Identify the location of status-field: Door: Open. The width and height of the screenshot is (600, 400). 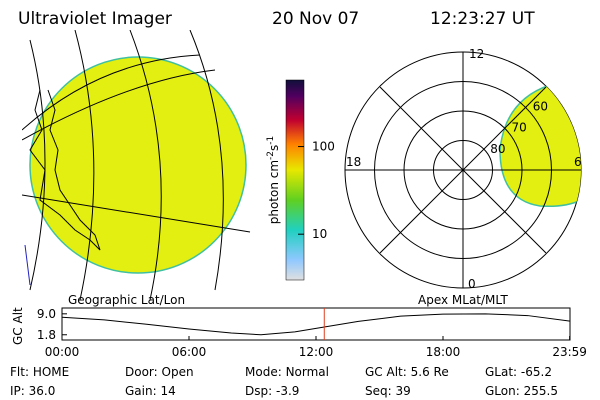
(159, 372).